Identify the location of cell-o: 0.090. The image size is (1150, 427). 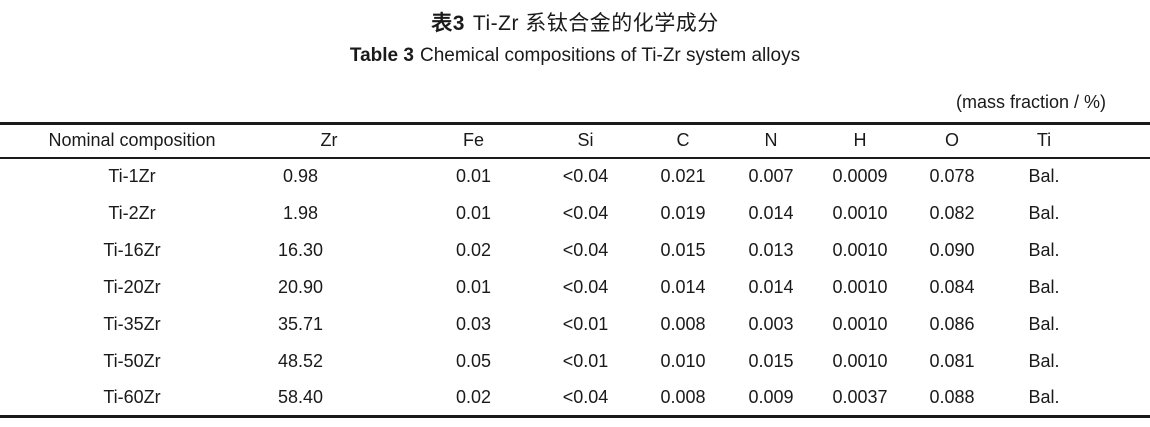
(952, 249).